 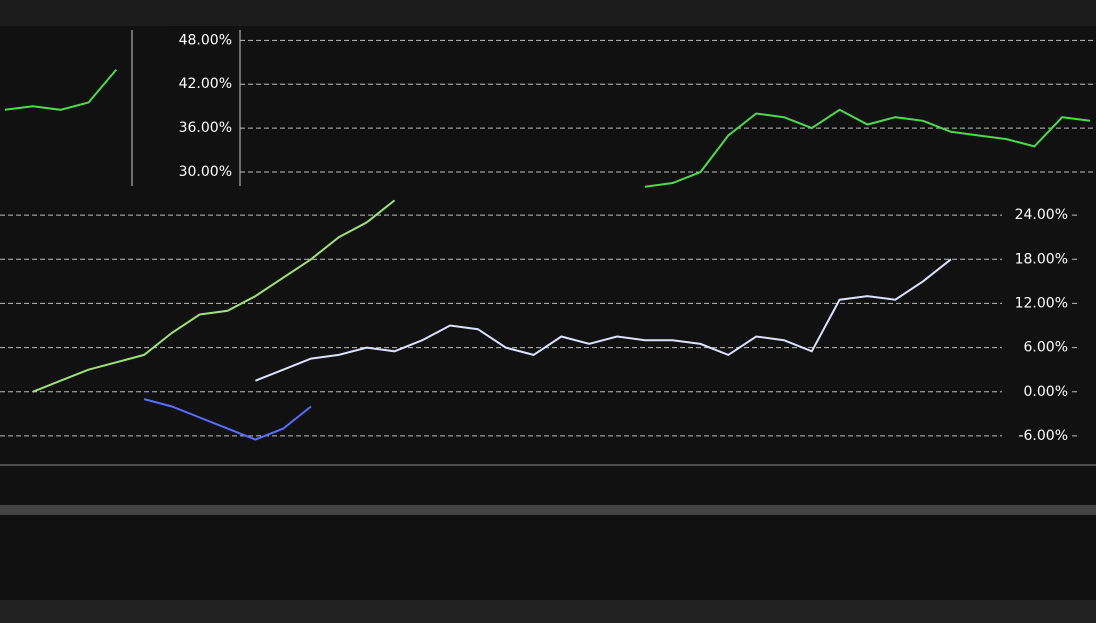 What do you see at coordinates (205, 84) in the screenshot?
I see `y-tick-label: 42.00%` at bounding box center [205, 84].